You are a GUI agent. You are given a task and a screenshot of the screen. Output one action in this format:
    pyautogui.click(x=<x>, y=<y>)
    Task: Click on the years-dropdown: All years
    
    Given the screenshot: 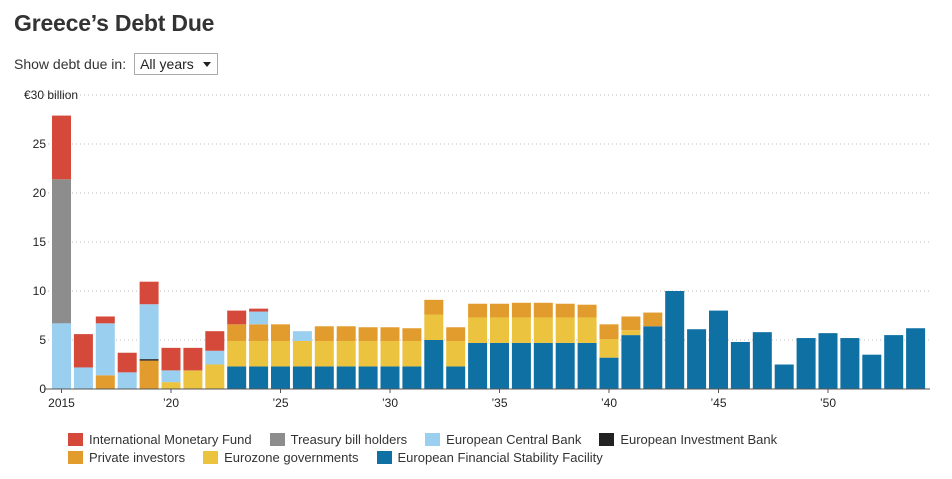 What is the action you would take?
    pyautogui.click(x=176, y=64)
    